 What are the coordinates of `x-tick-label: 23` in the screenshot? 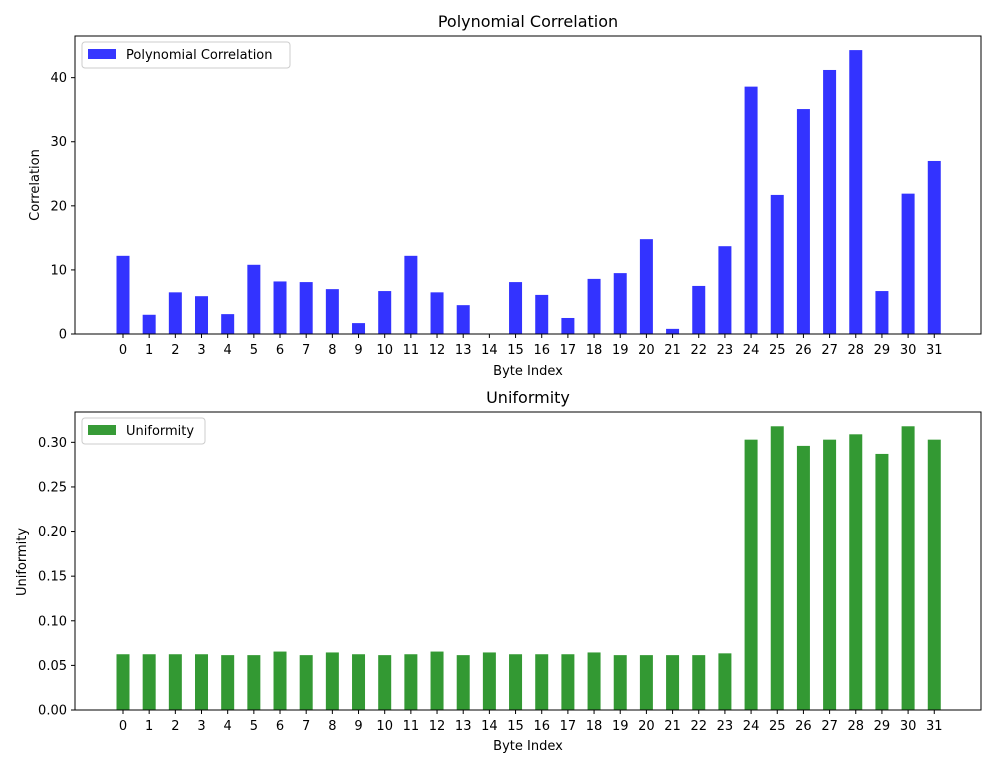 It's located at (725, 350).